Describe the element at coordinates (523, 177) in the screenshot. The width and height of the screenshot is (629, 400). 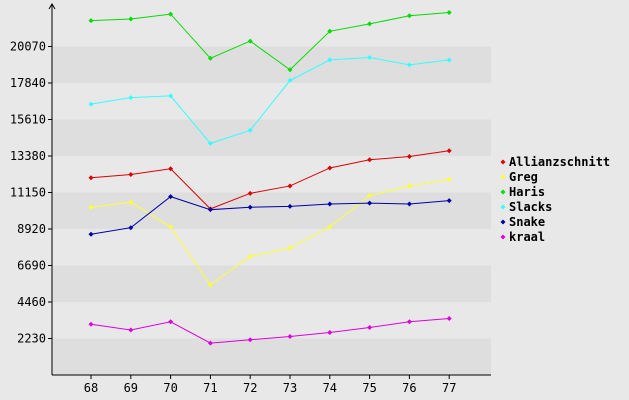
I see `legend-label: Greg` at that location.